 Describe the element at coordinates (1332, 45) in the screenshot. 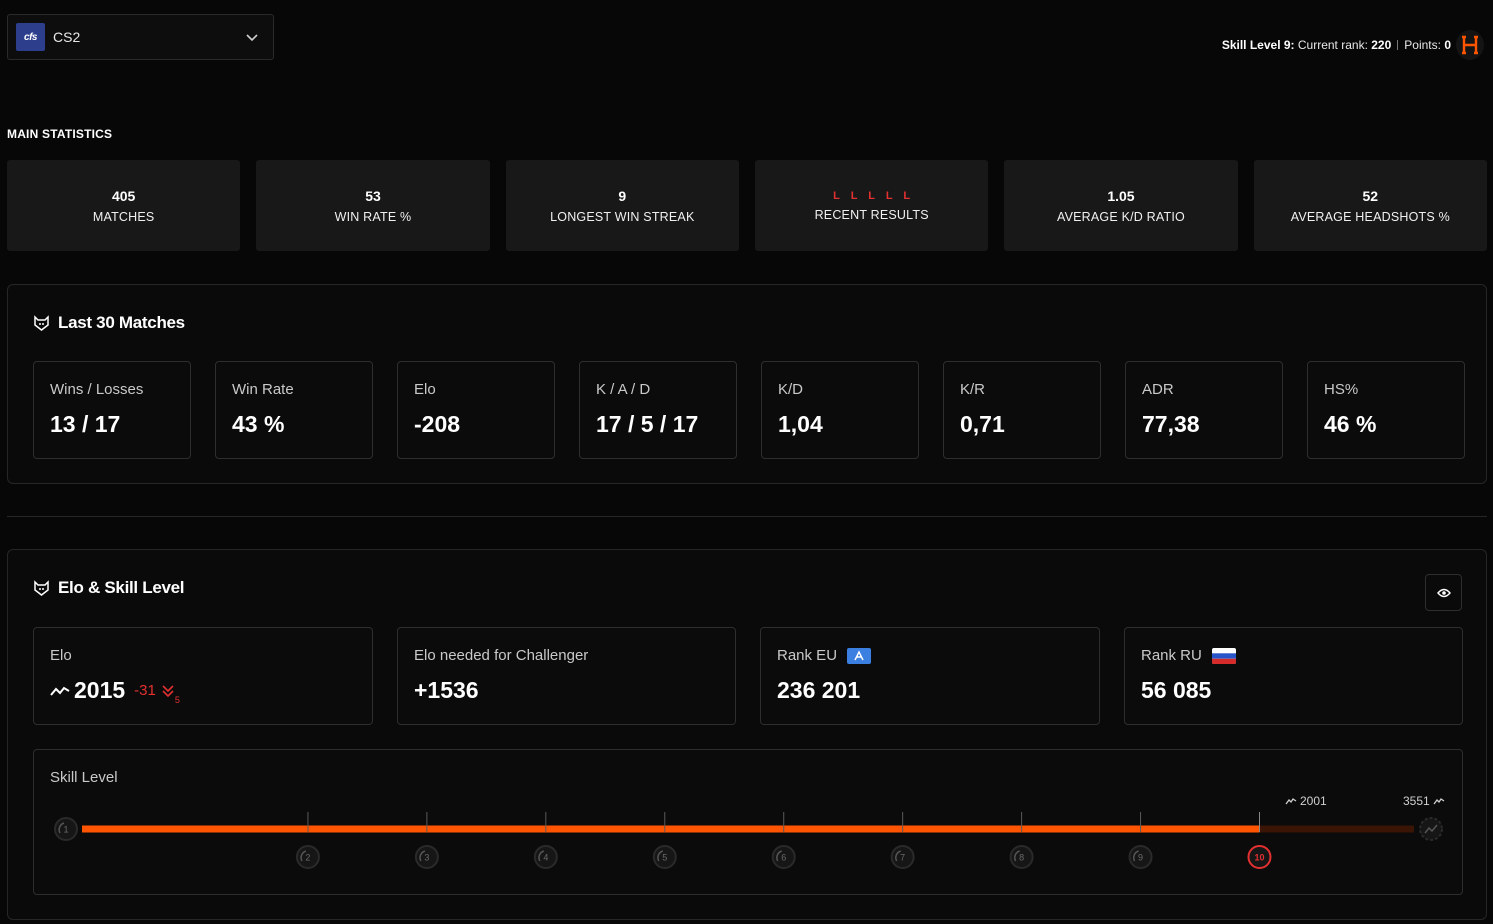

I see `current-rank-label: Current rank:` at that location.